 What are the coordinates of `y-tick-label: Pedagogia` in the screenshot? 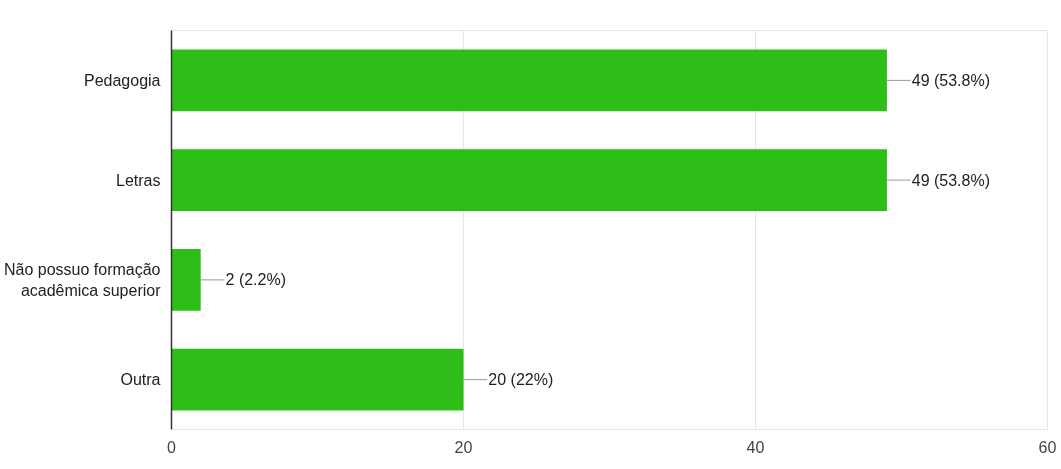 It's located at (122, 80).